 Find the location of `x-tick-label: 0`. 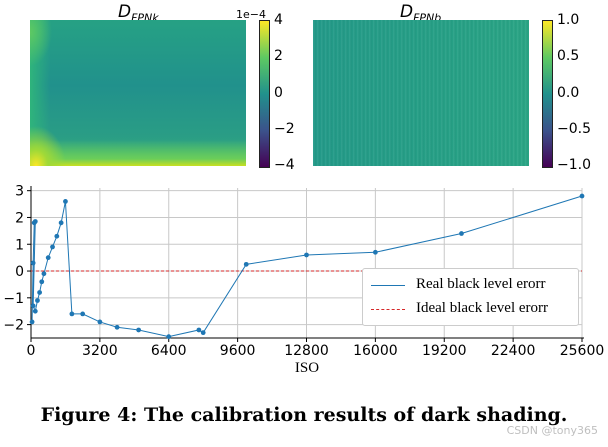

x-tick-label: 0 is located at coordinates (31, 351).